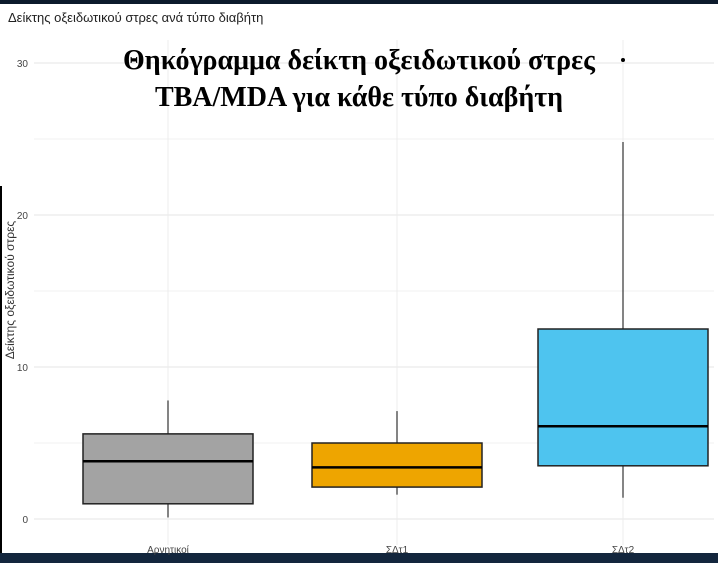 Image resolution: width=718 pixels, height=563 pixels. Describe the element at coordinates (23, 64) in the screenshot. I see `y-tick-label: 30` at that location.